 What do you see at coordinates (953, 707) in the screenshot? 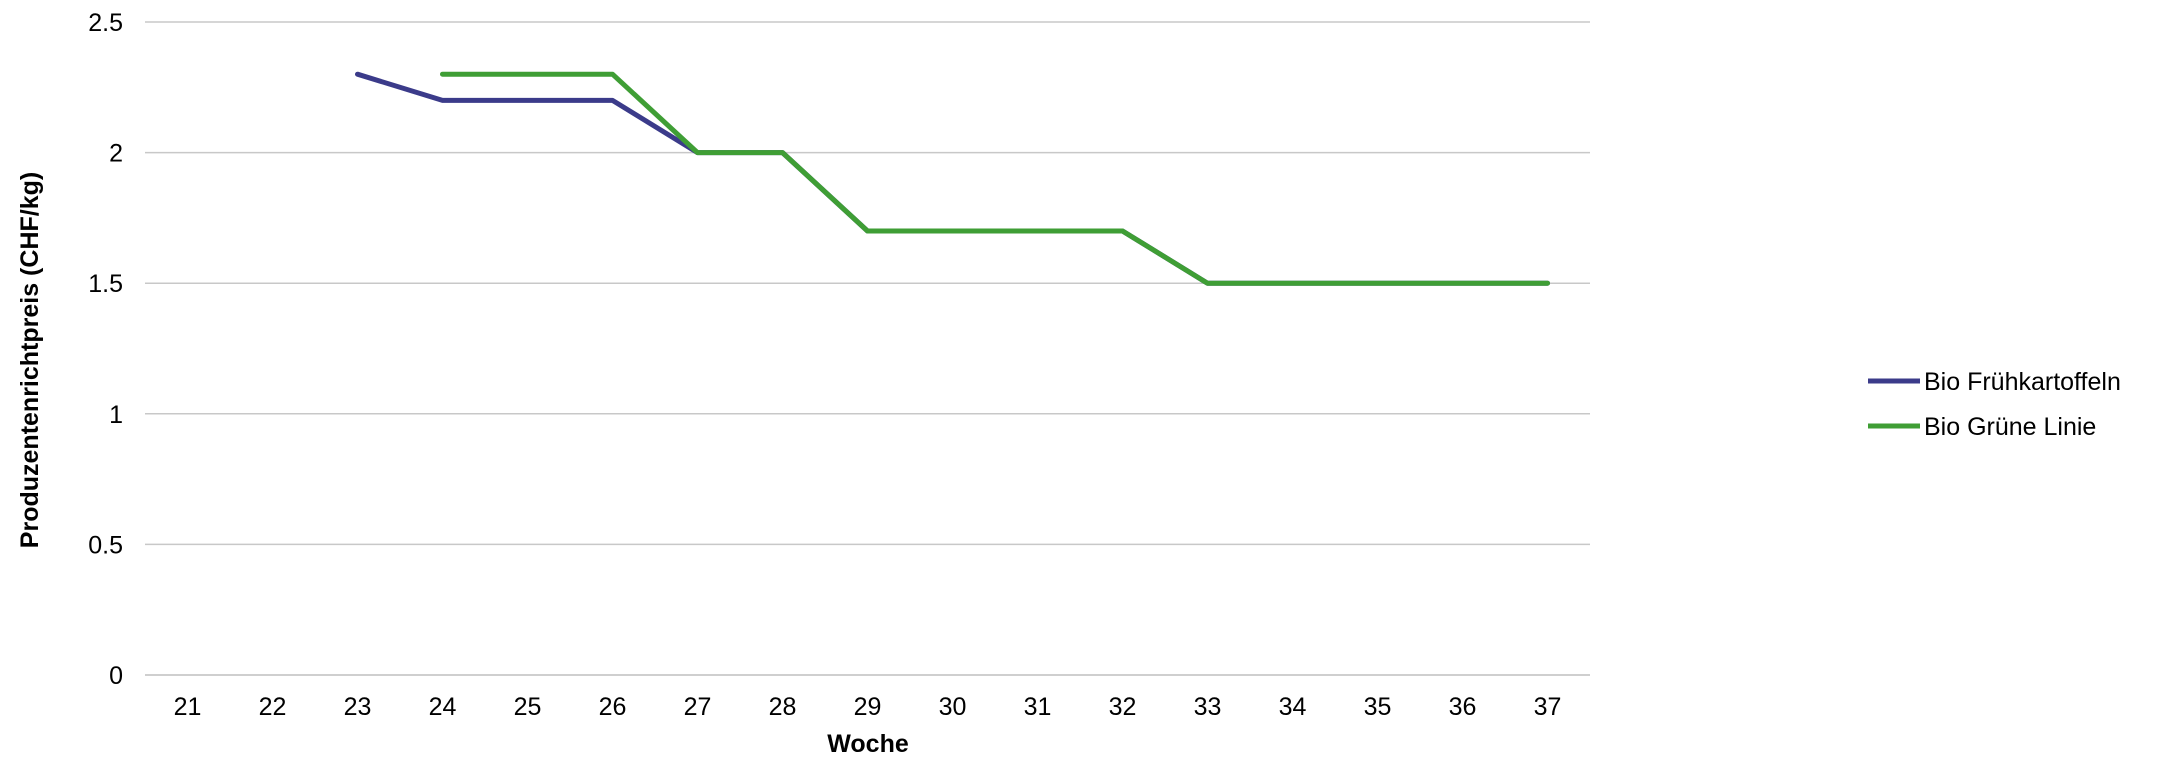
I see `x-tick-label: 30` at bounding box center [953, 707].